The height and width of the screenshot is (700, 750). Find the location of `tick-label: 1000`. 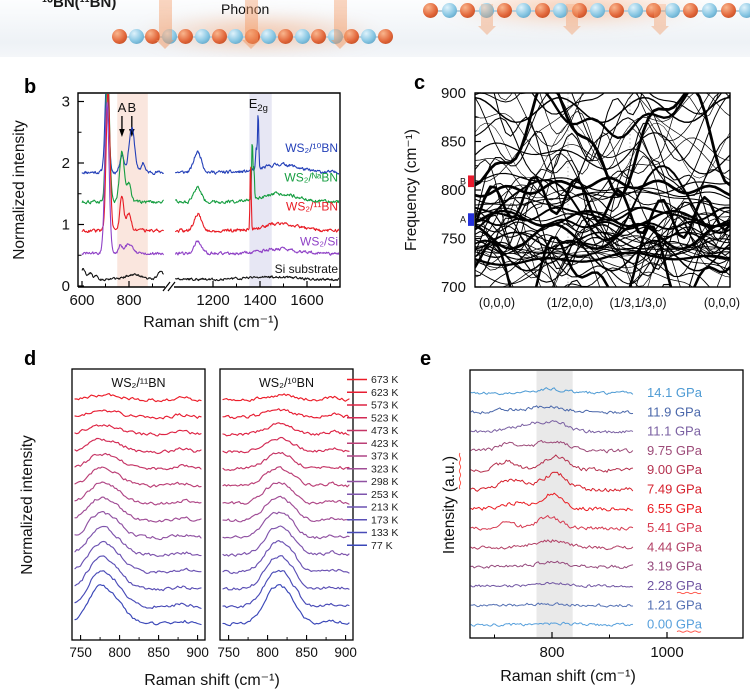

tick-label: 1000 is located at coordinates (666, 652).